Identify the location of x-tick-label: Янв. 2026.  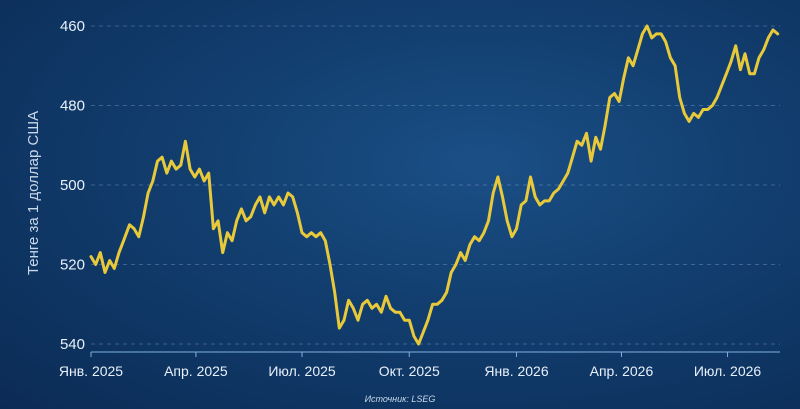
(516, 371).